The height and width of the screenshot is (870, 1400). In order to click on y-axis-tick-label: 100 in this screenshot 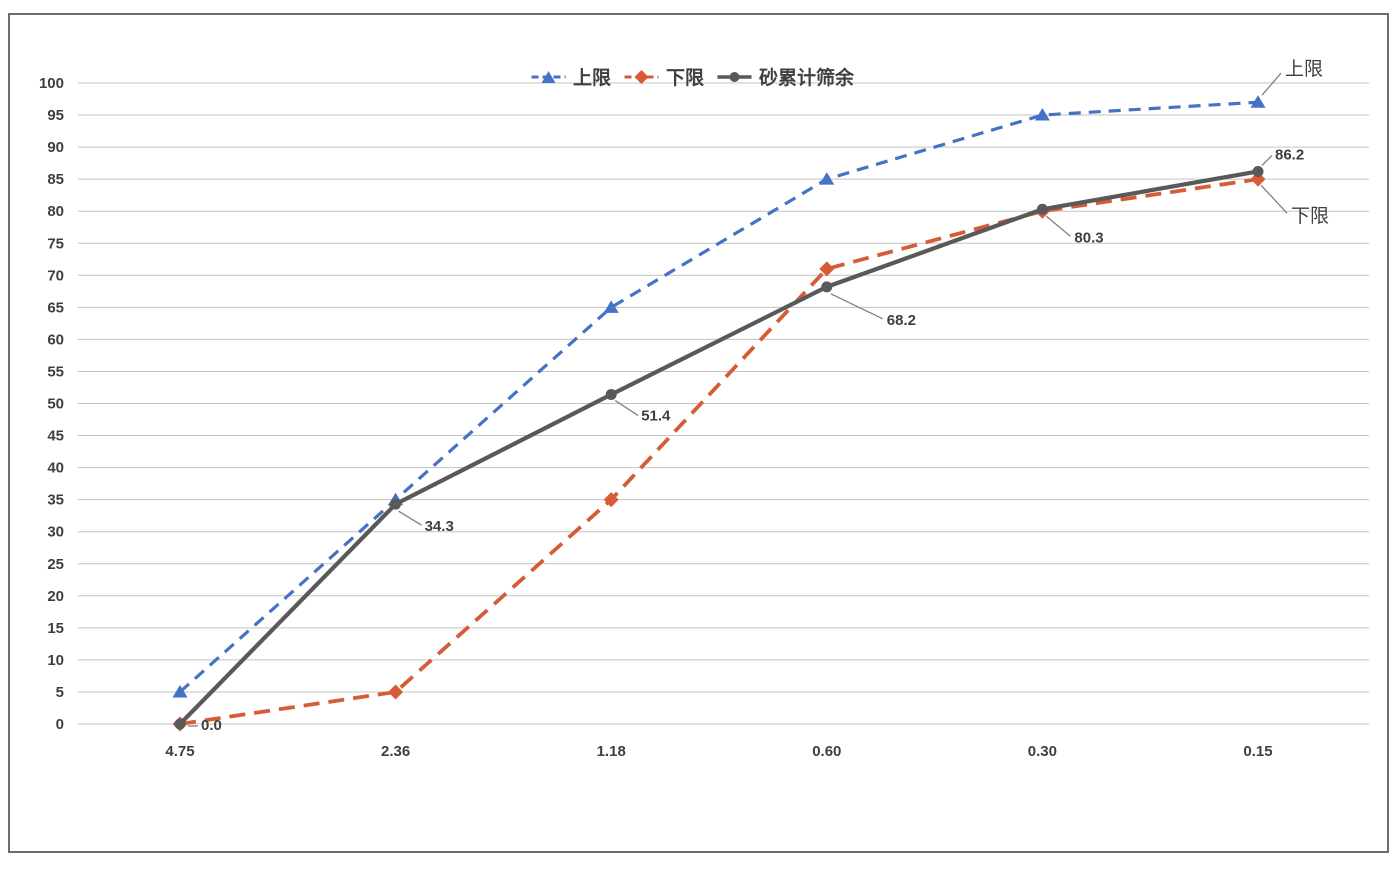, I will do `click(51, 83)`.